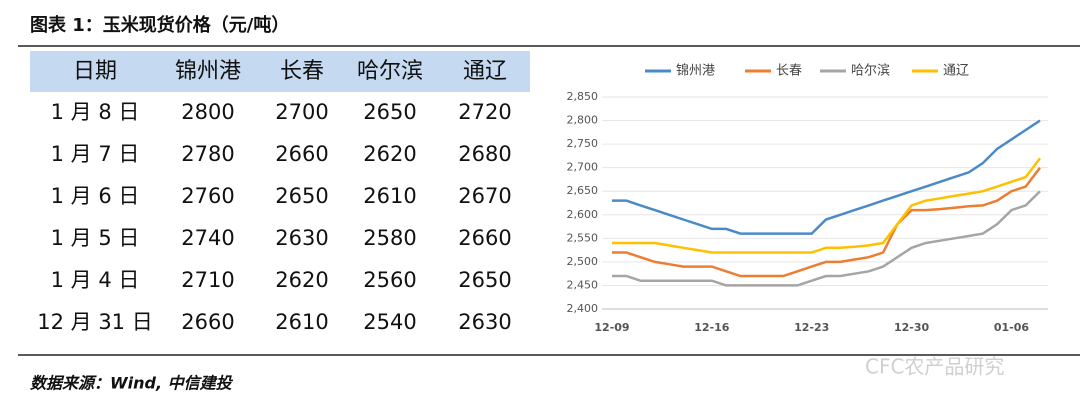  Describe the element at coordinates (95, 71) in the screenshot. I see `table-header-cell: 日期` at that location.